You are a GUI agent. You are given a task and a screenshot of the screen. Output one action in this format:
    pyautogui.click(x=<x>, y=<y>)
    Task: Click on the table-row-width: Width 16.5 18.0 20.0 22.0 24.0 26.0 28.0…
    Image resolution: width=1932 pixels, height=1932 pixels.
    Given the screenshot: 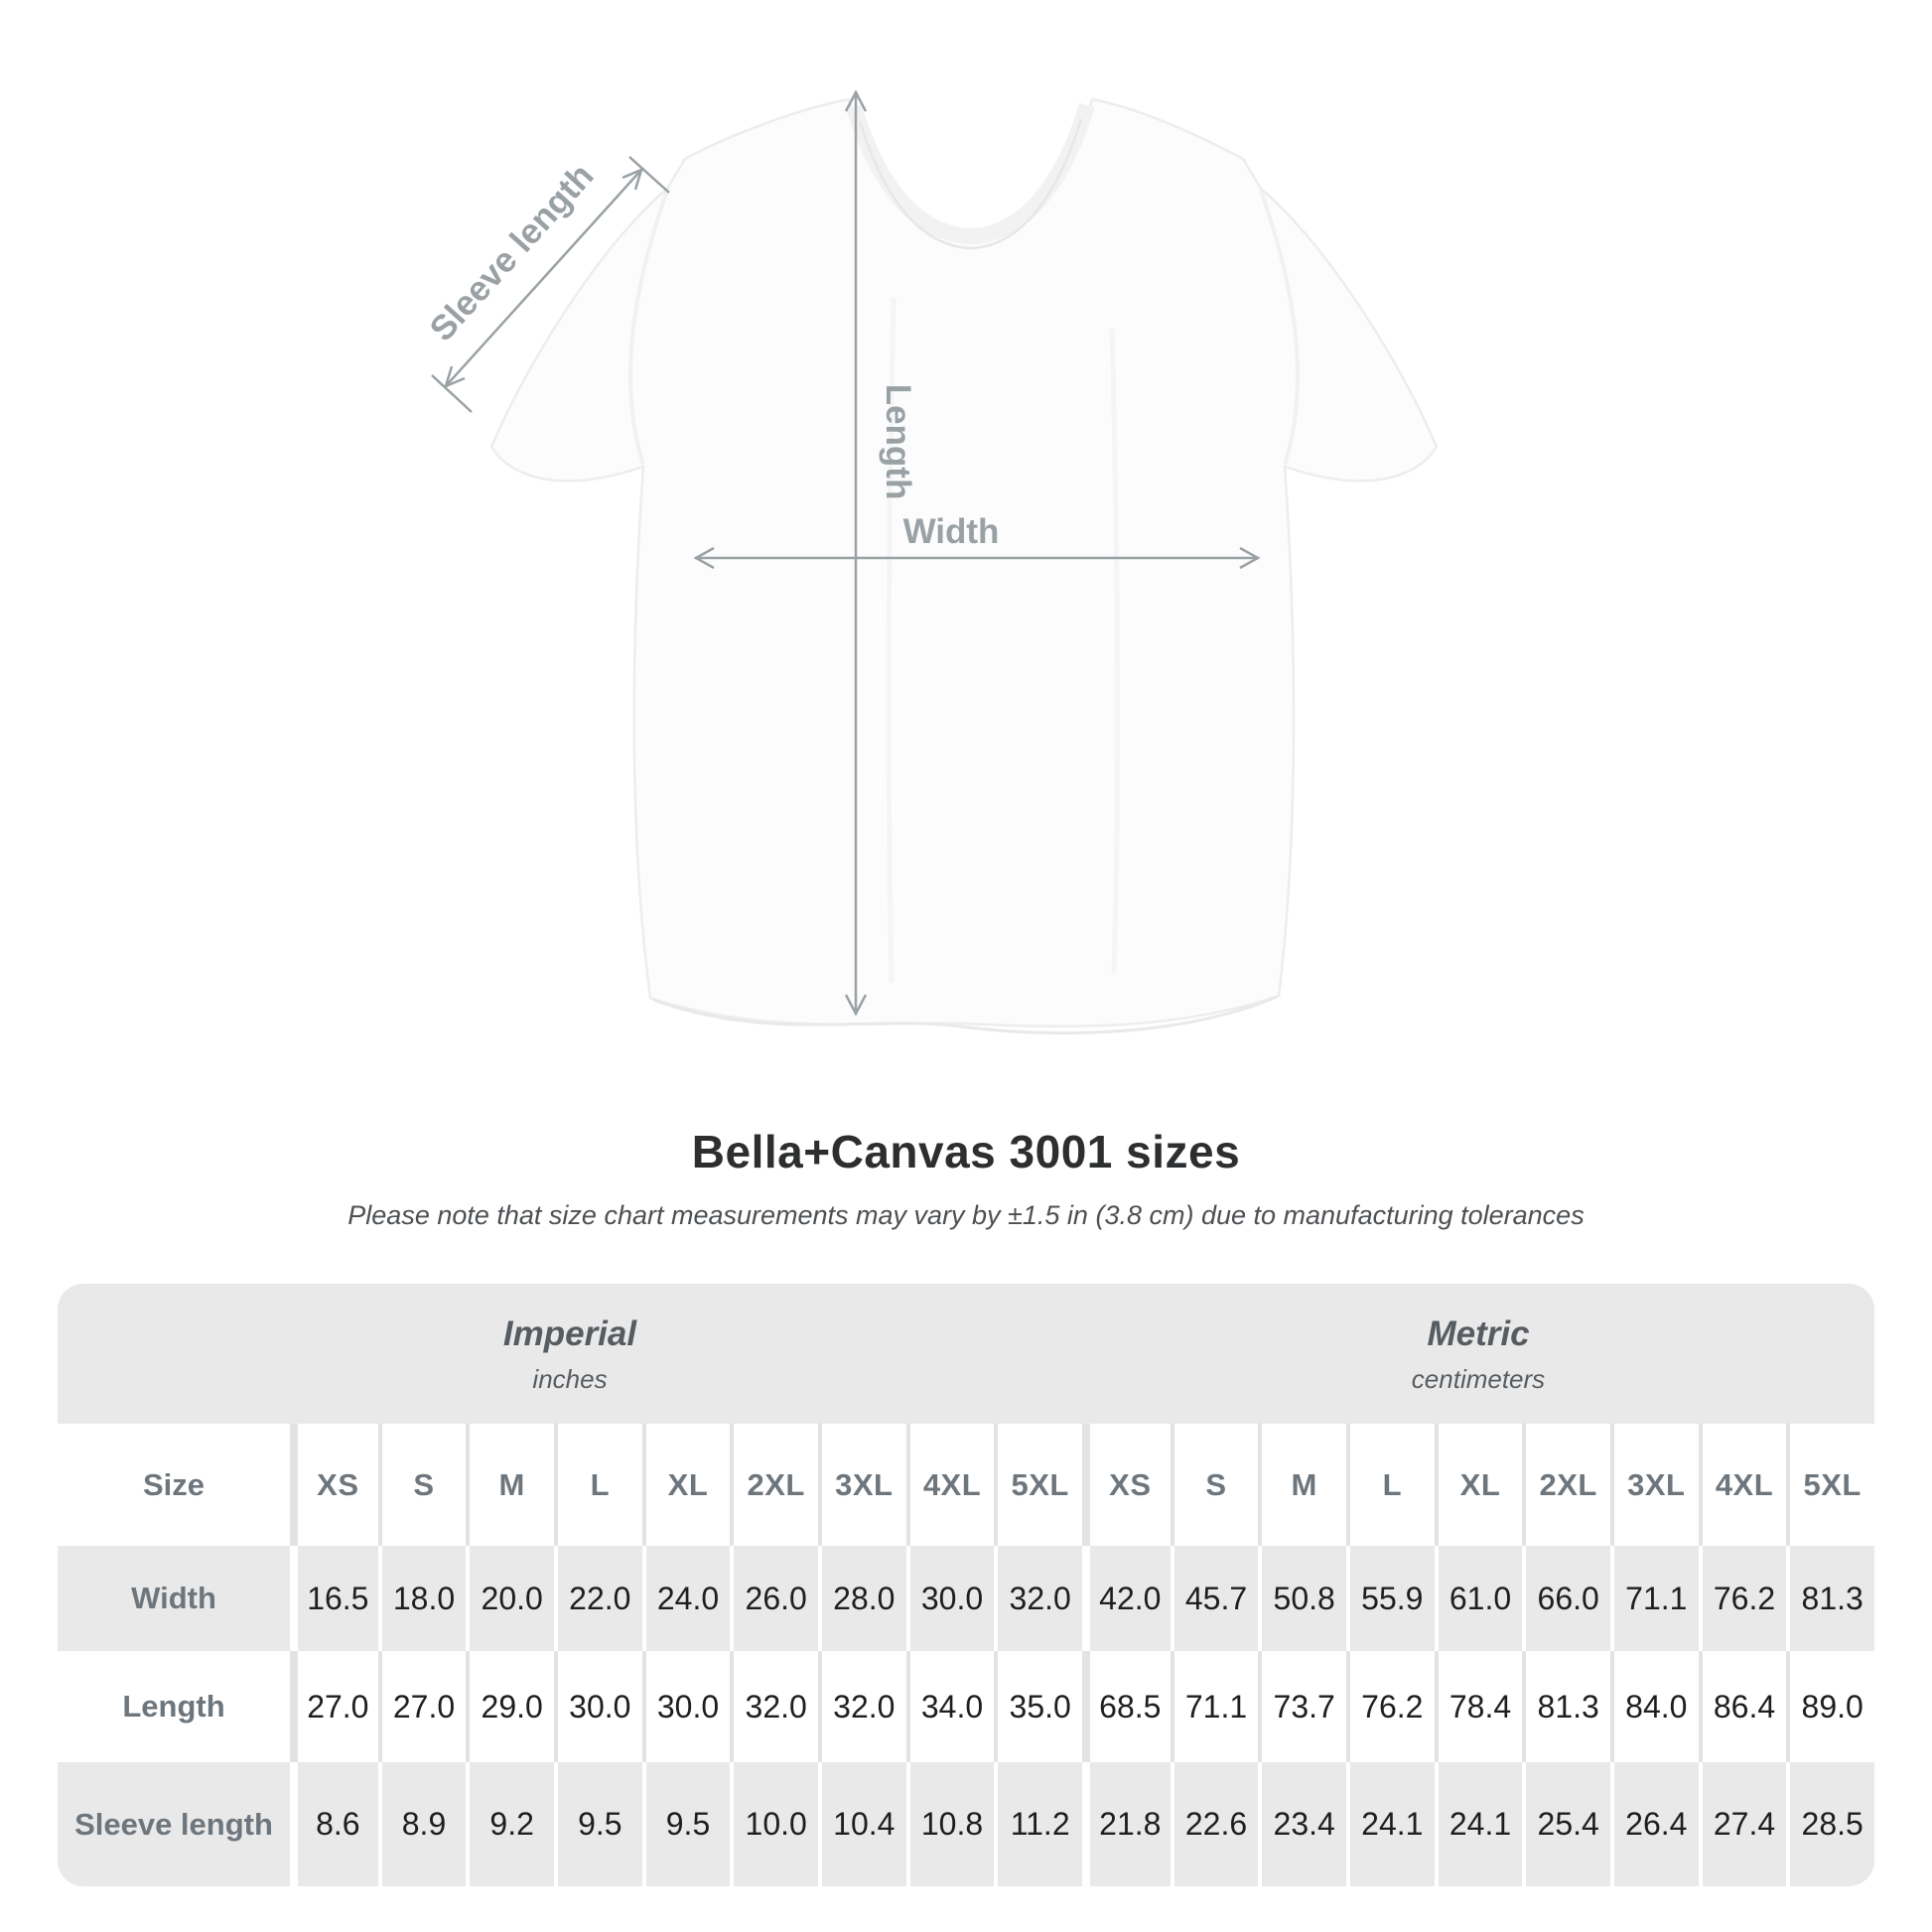 What is the action you would take?
    pyautogui.click(x=966, y=1599)
    